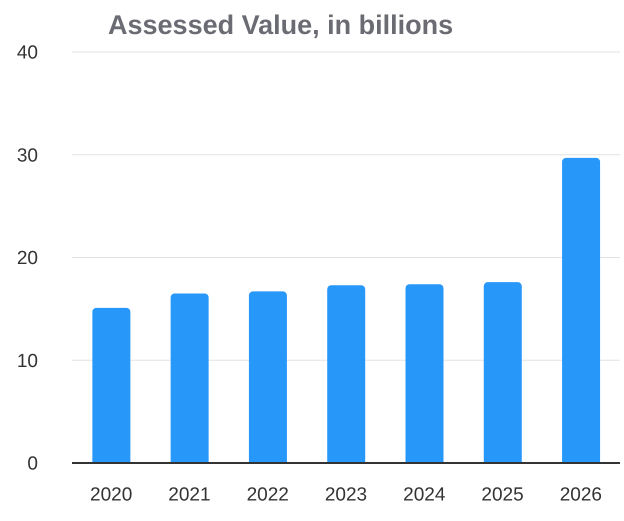  I want to click on x-tick-label: 2022, so click(267, 495).